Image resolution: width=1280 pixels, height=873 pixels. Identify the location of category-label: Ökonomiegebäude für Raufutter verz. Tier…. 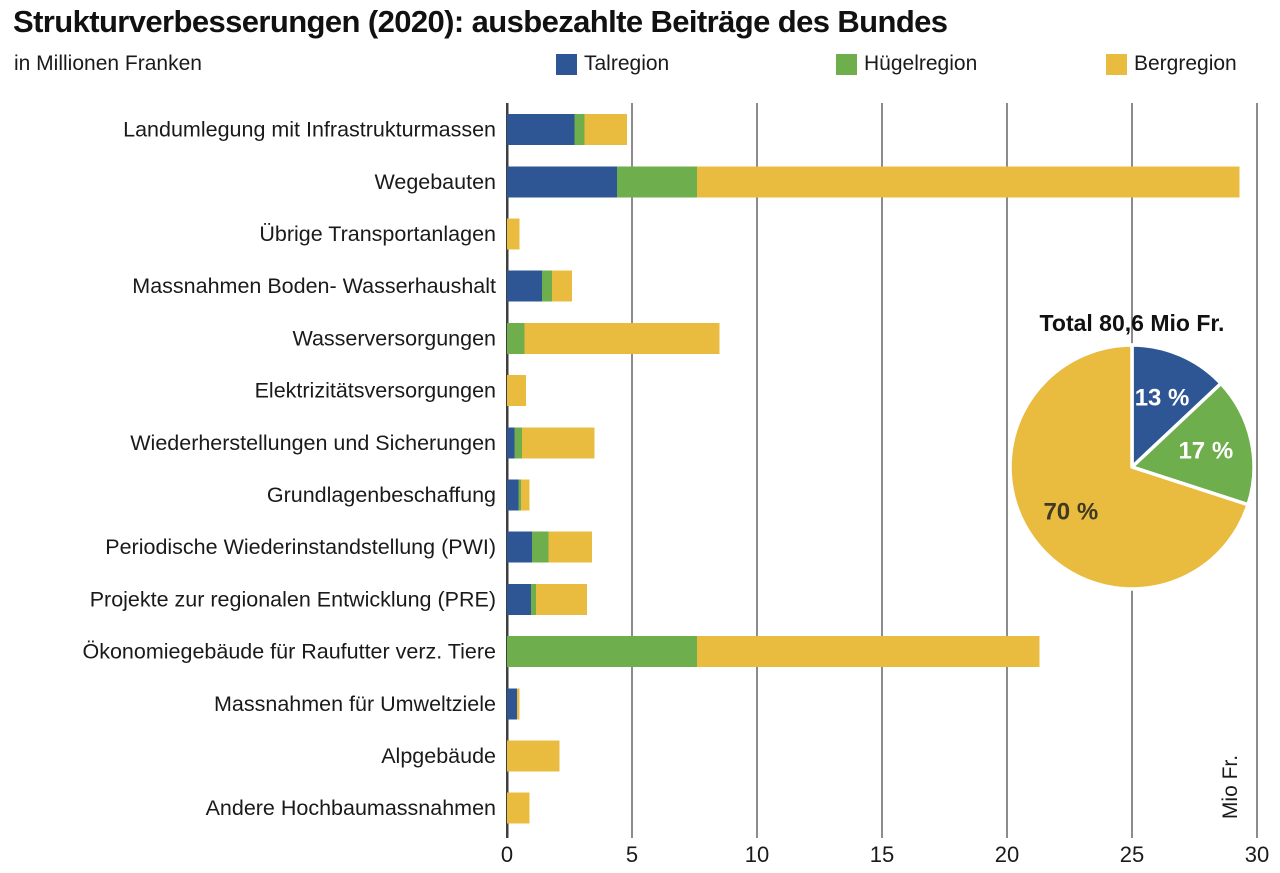
(290, 652).